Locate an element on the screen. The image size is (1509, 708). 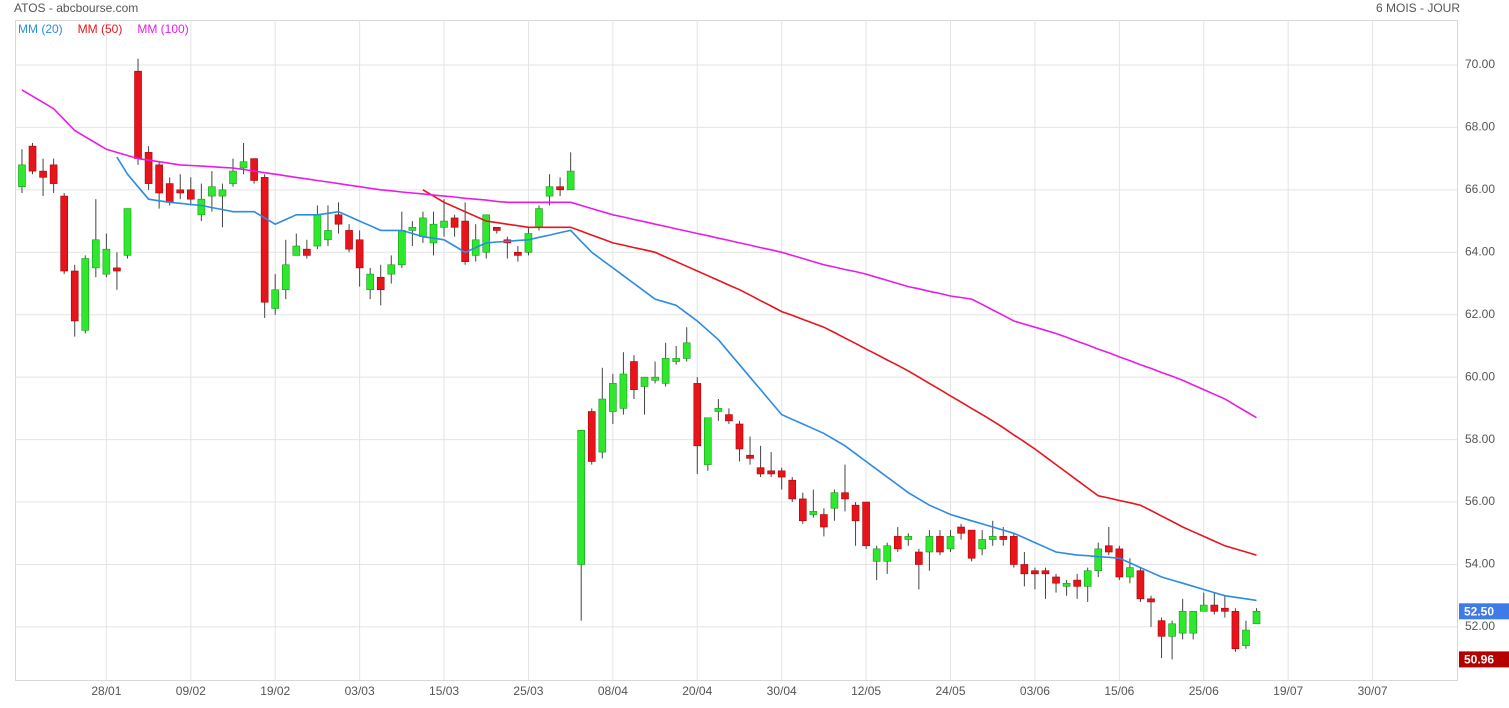
x-tick-label: 19/07 is located at coordinates (1288, 691).